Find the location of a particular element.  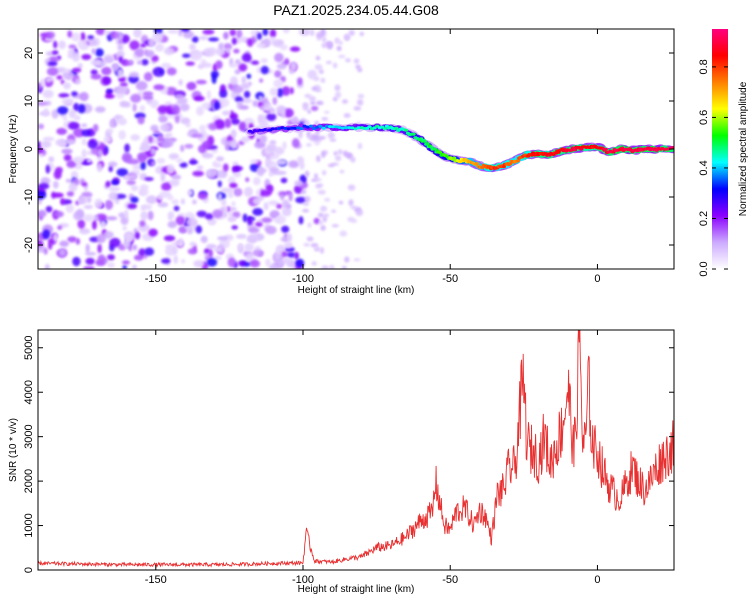

x-tick-label: -50 is located at coordinates (450, 580).